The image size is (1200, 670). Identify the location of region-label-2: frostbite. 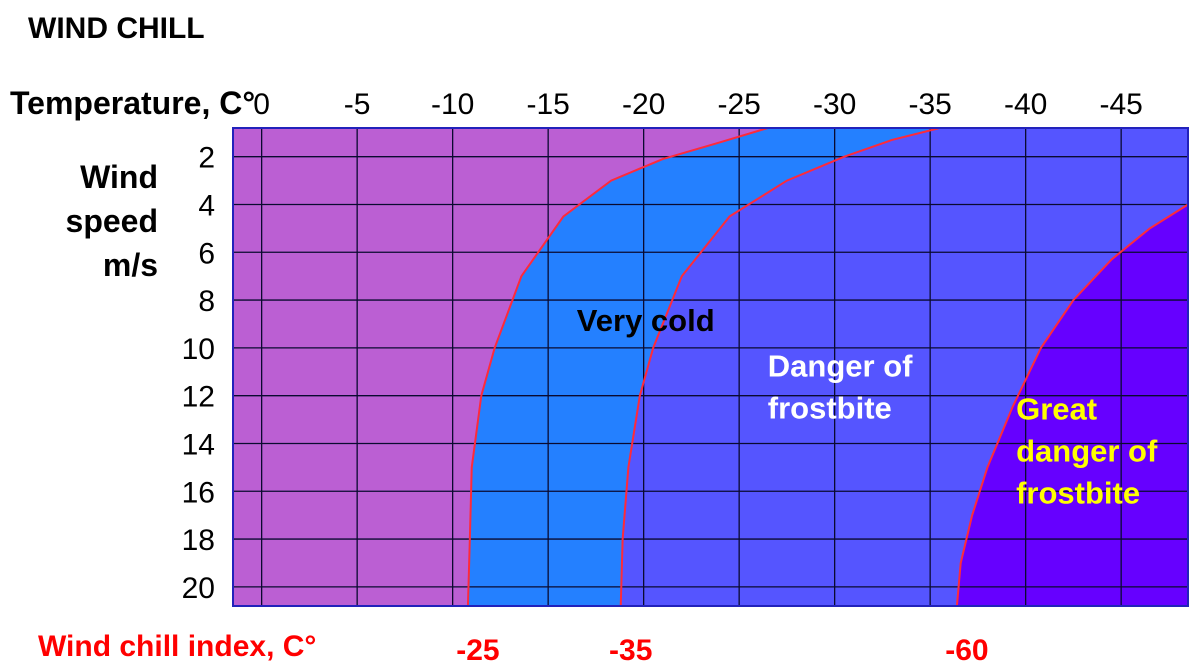
(830, 408).